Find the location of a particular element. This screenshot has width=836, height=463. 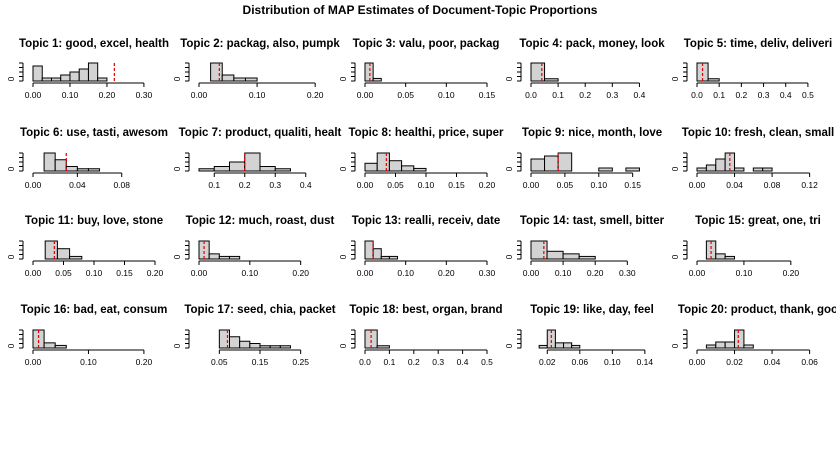

panel-title: Topic 3: valu, poor, packag is located at coordinates (426, 44).